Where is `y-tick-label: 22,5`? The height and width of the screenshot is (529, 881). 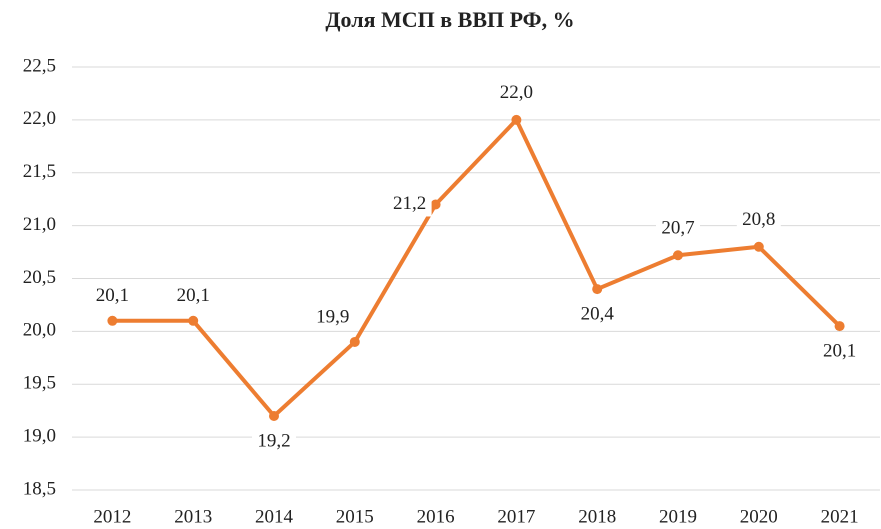
y-tick-label: 22,5 is located at coordinates (39, 65).